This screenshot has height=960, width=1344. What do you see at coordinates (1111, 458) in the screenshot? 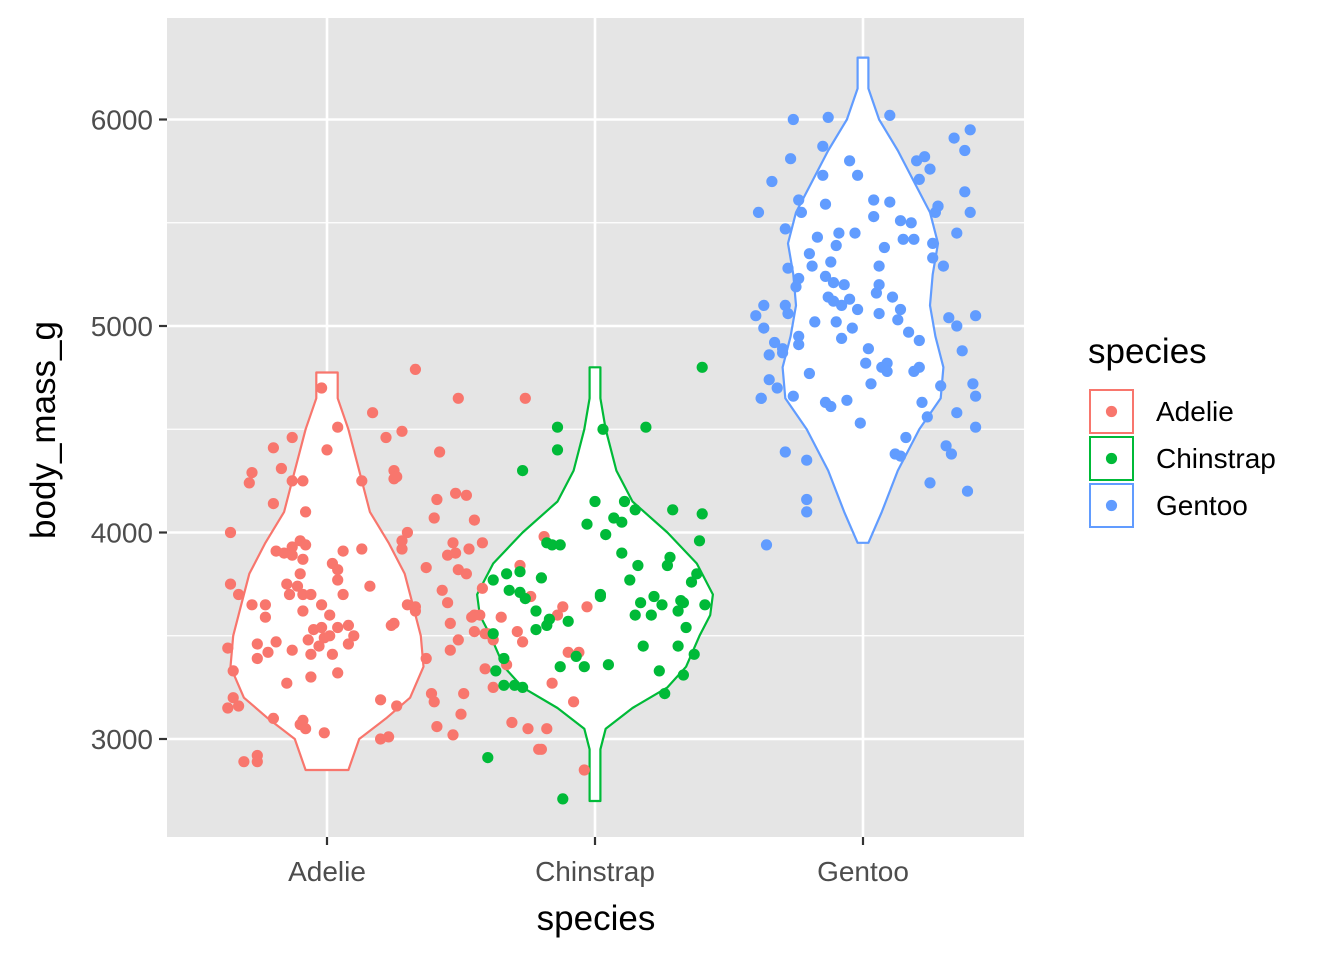
I see `legend-point-chinstrap` at bounding box center [1111, 458].